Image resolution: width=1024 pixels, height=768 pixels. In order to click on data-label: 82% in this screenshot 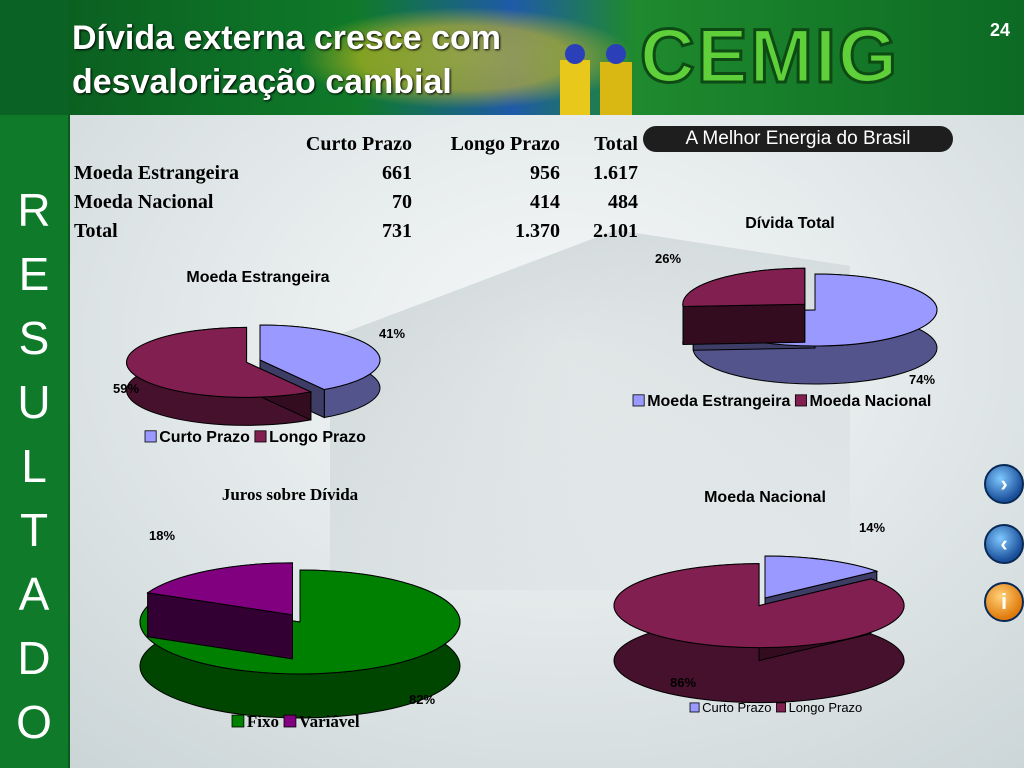, I will do `click(422, 699)`.